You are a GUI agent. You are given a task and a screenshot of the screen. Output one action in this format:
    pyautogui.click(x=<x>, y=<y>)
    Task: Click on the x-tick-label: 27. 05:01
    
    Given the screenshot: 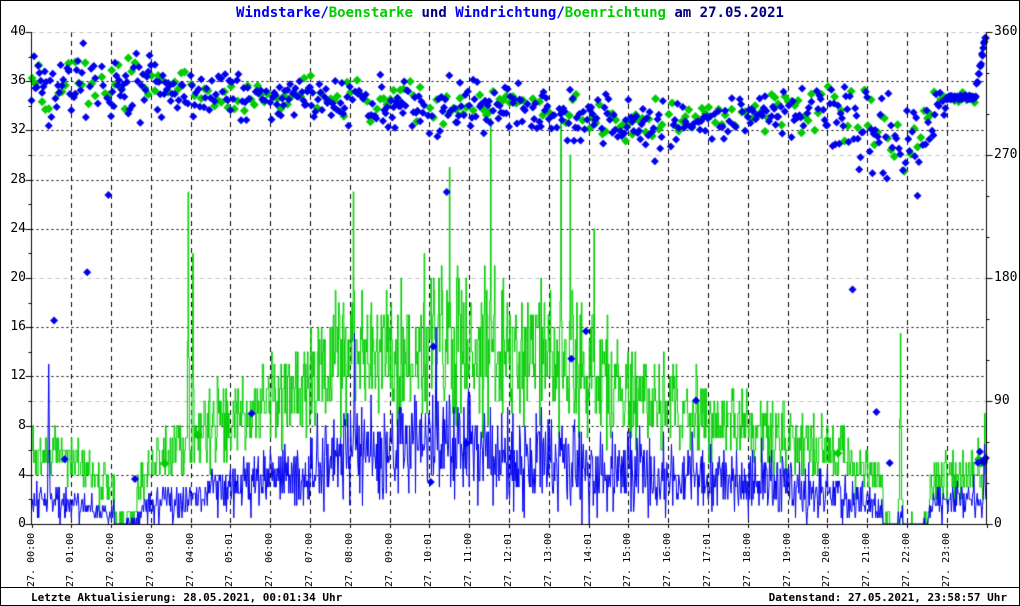 What is the action you would take?
    pyautogui.click(x=230, y=559)
    